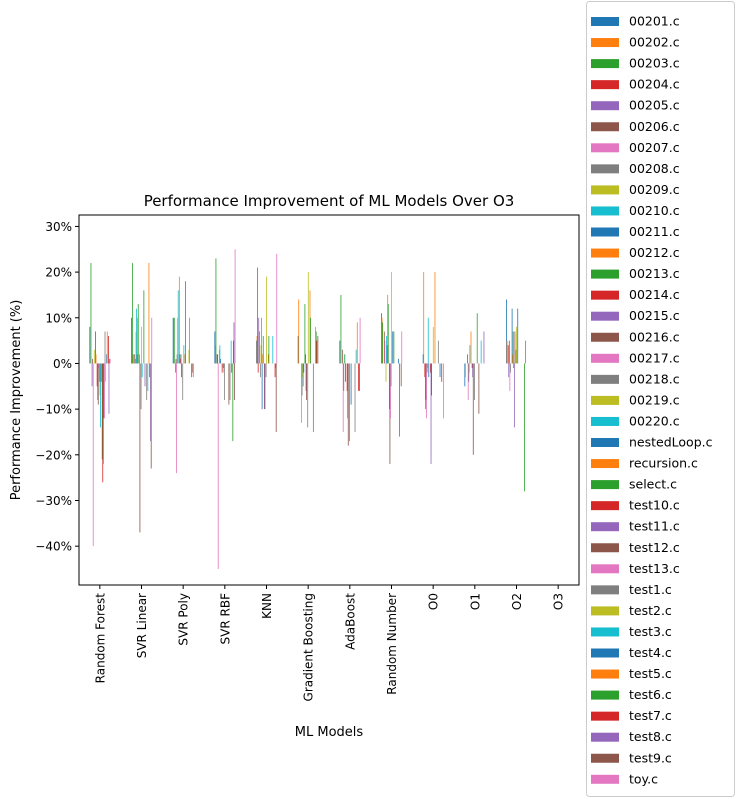 The width and height of the screenshot is (737, 799). Describe the element at coordinates (654, 168) in the screenshot. I see `legend-label: 00208.c` at that location.